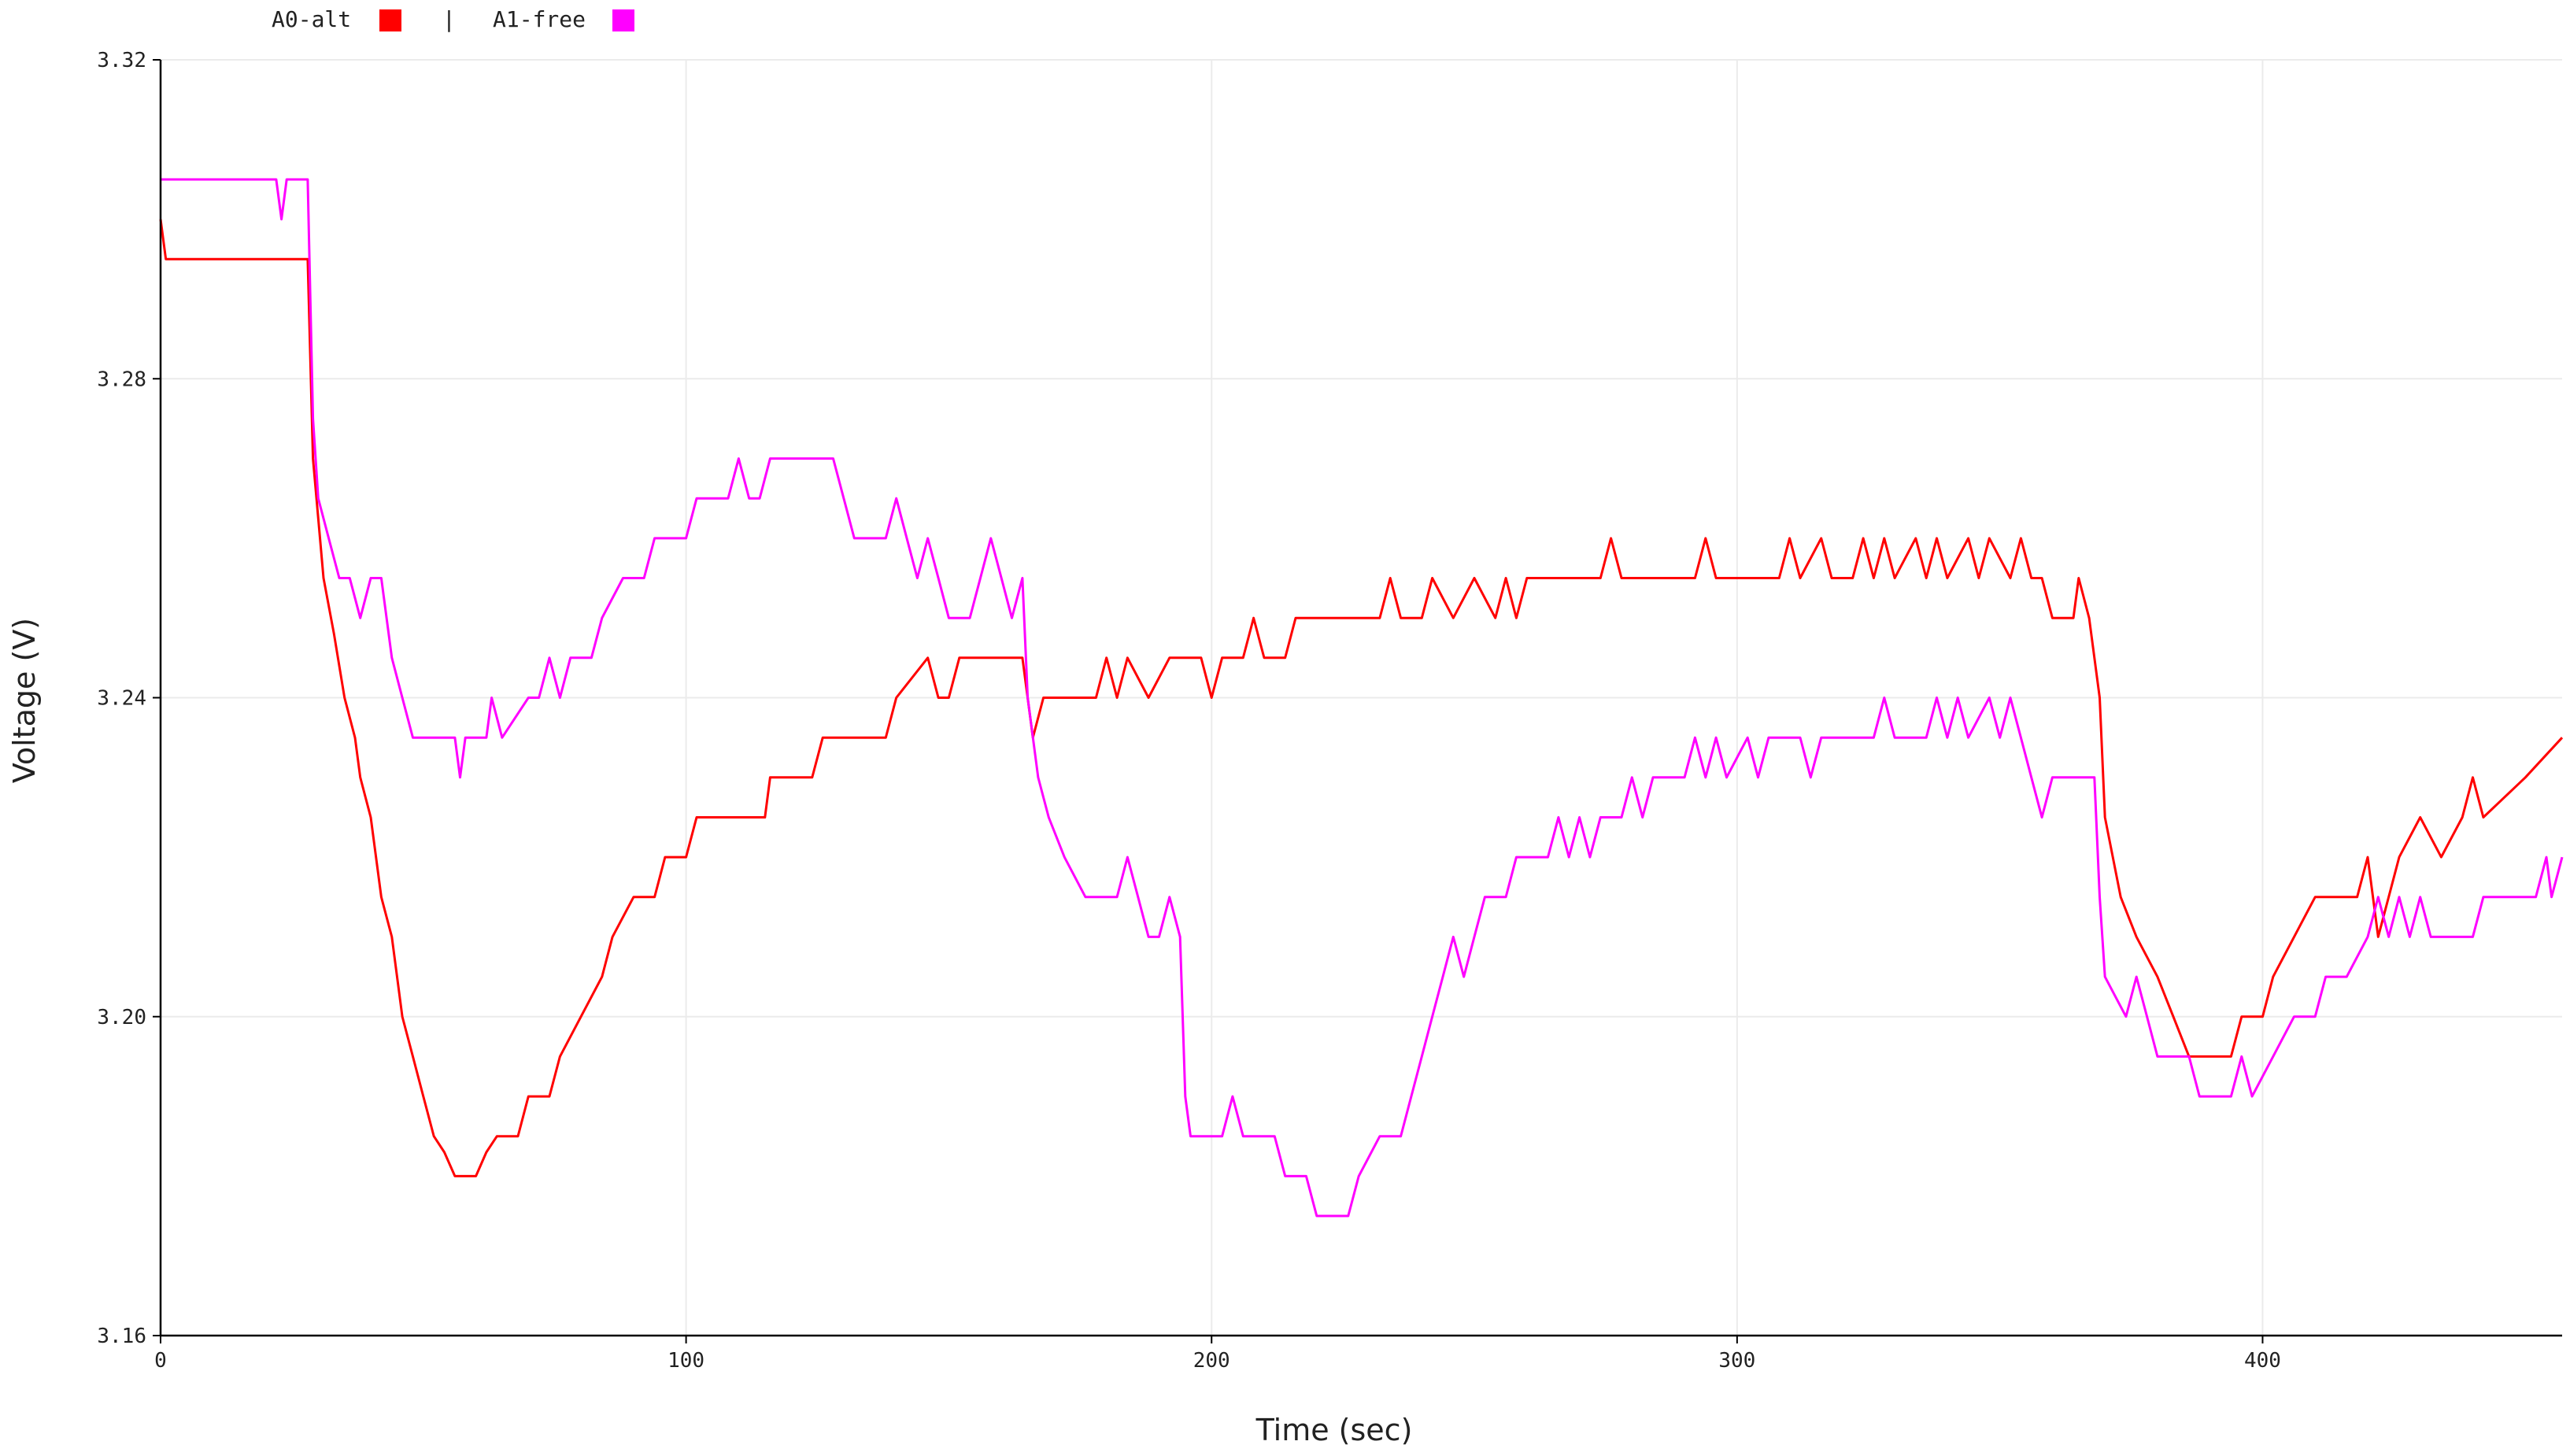  What do you see at coordinates (1334, 1430) in the screenshot?
I see `x-axis-label: Time (sec)` at bounding box center [1334, 1430].